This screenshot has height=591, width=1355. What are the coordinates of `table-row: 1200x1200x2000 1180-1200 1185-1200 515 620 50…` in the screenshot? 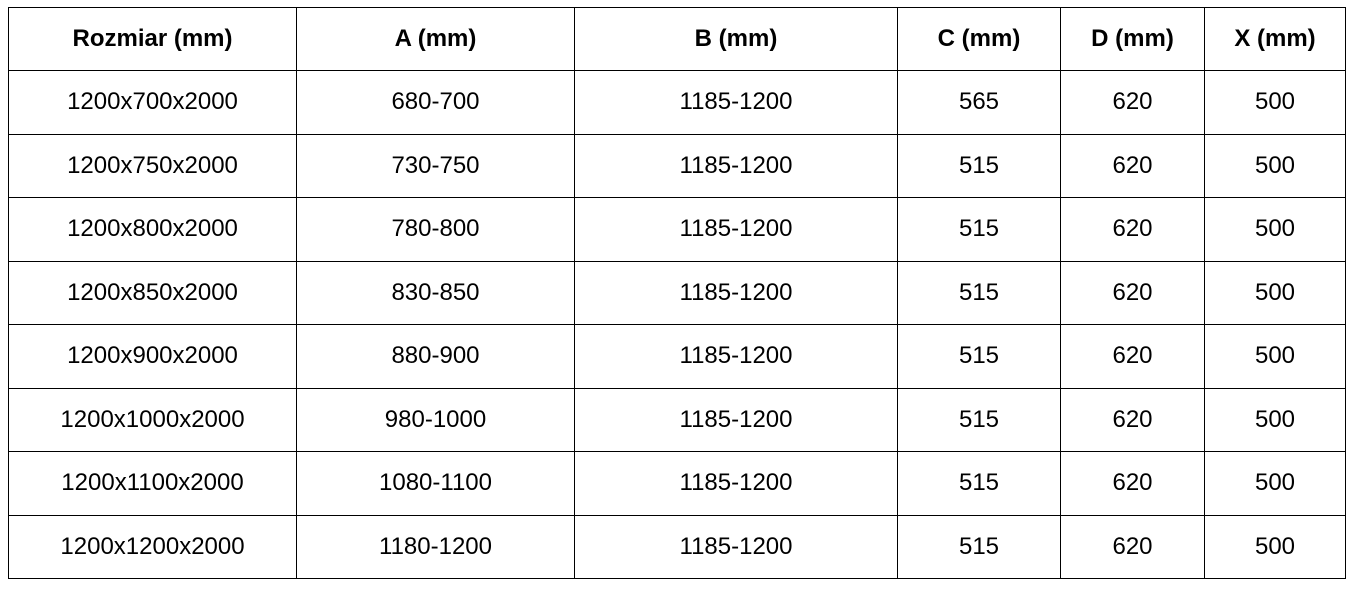 It's located at (677, 546).